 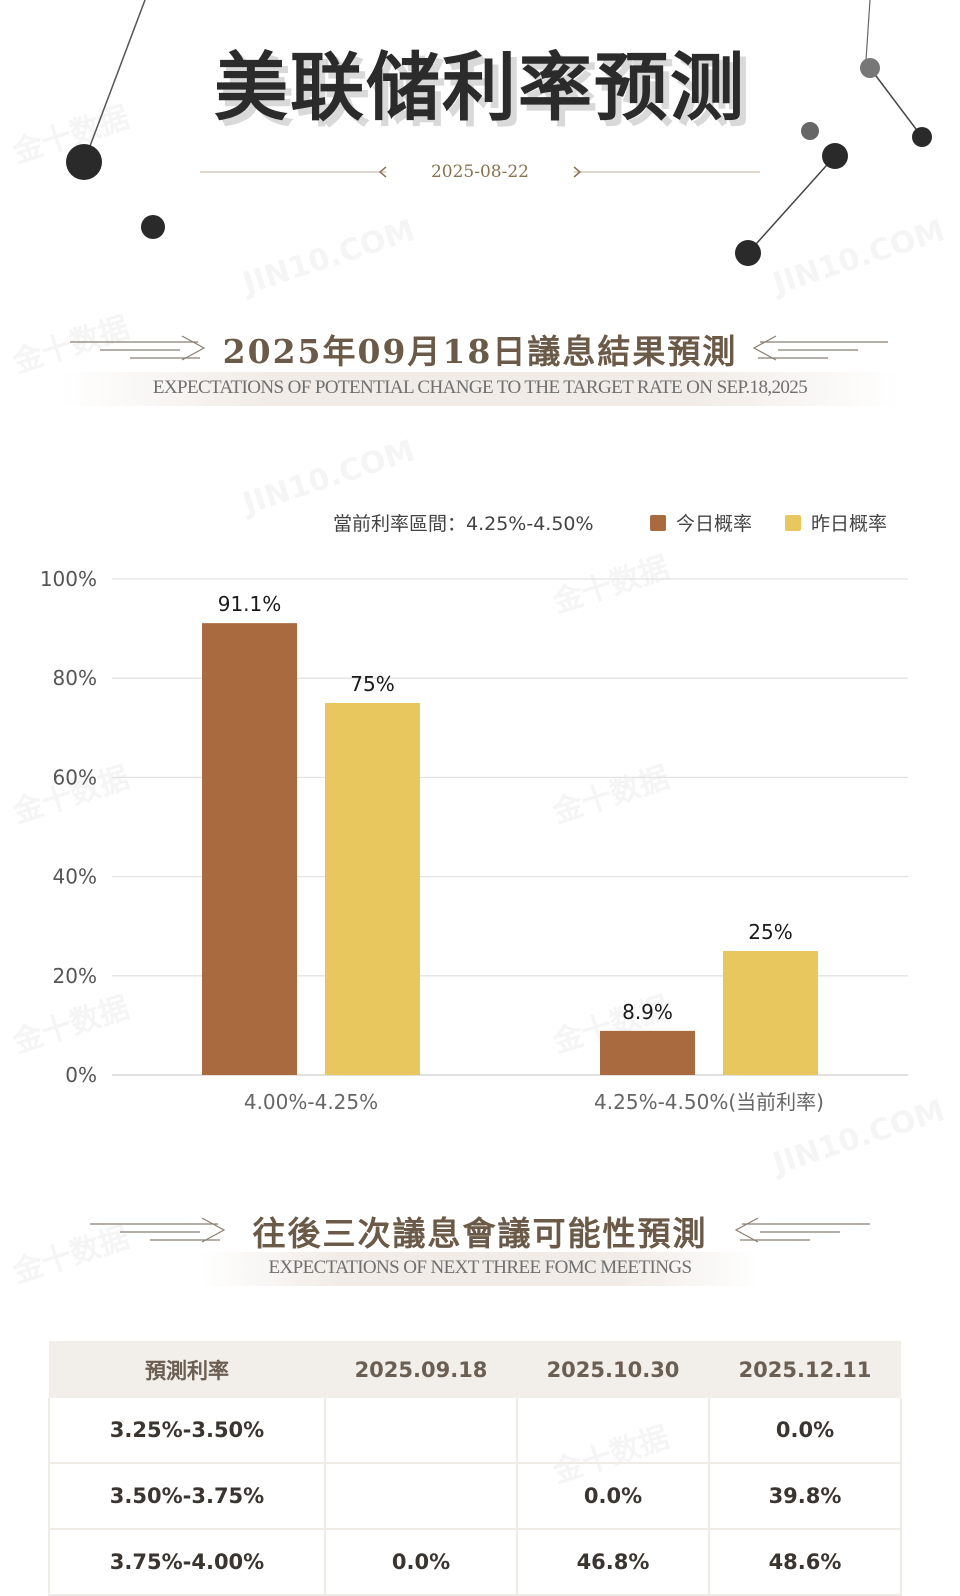 I want to click on table-cell-rate: 3.50%-3.75%, so click(x=187, y=1496).